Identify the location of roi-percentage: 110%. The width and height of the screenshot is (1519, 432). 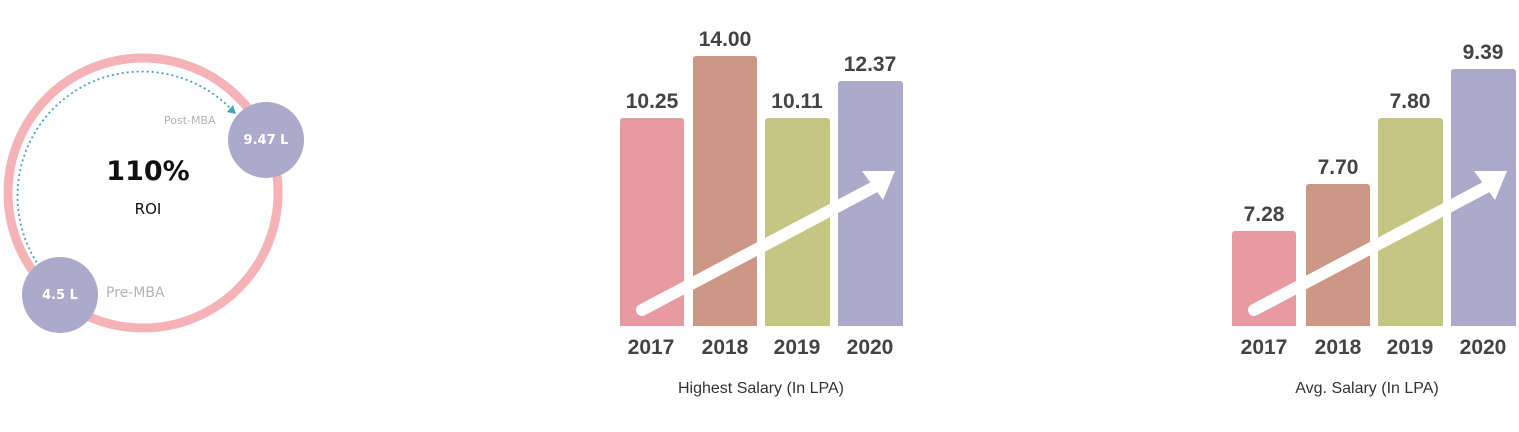
(148, 171).